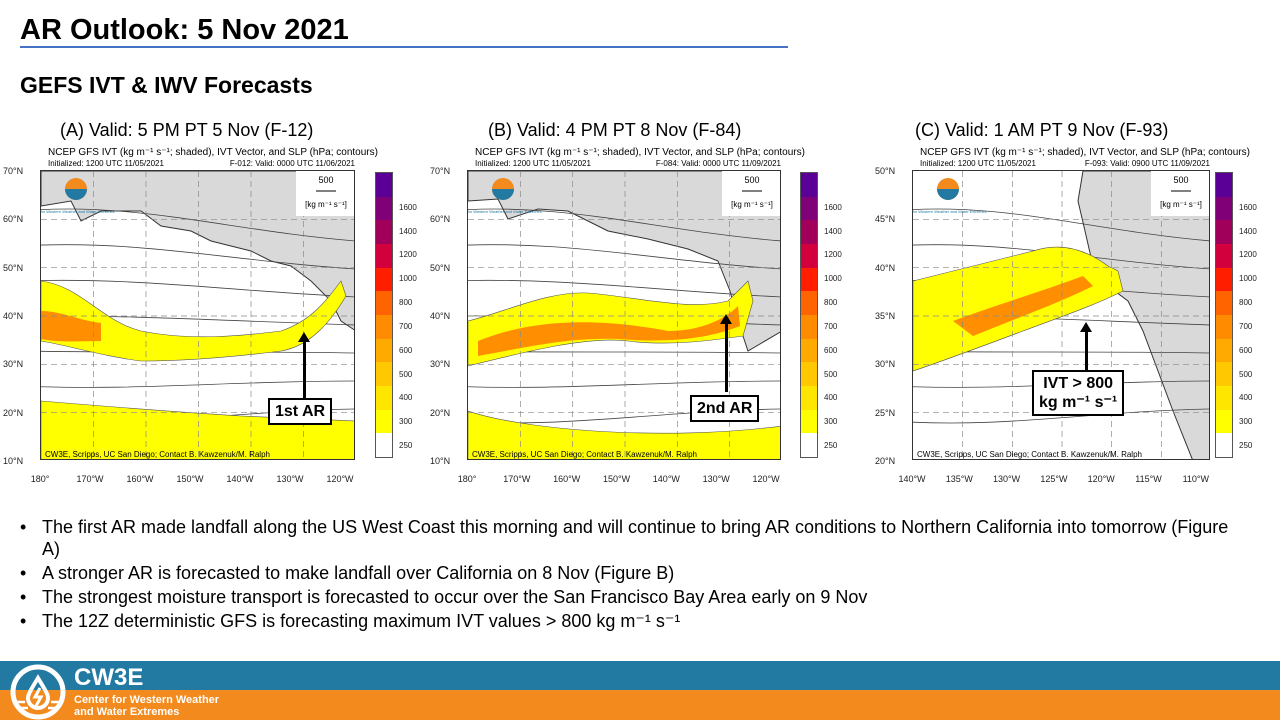 The height and width of the screenshot is (720, 1280). What do you see at coordinates (40, 479) in the screenshot?
I see `lon-tick-label: 180°` at bounding box center [40, 479].